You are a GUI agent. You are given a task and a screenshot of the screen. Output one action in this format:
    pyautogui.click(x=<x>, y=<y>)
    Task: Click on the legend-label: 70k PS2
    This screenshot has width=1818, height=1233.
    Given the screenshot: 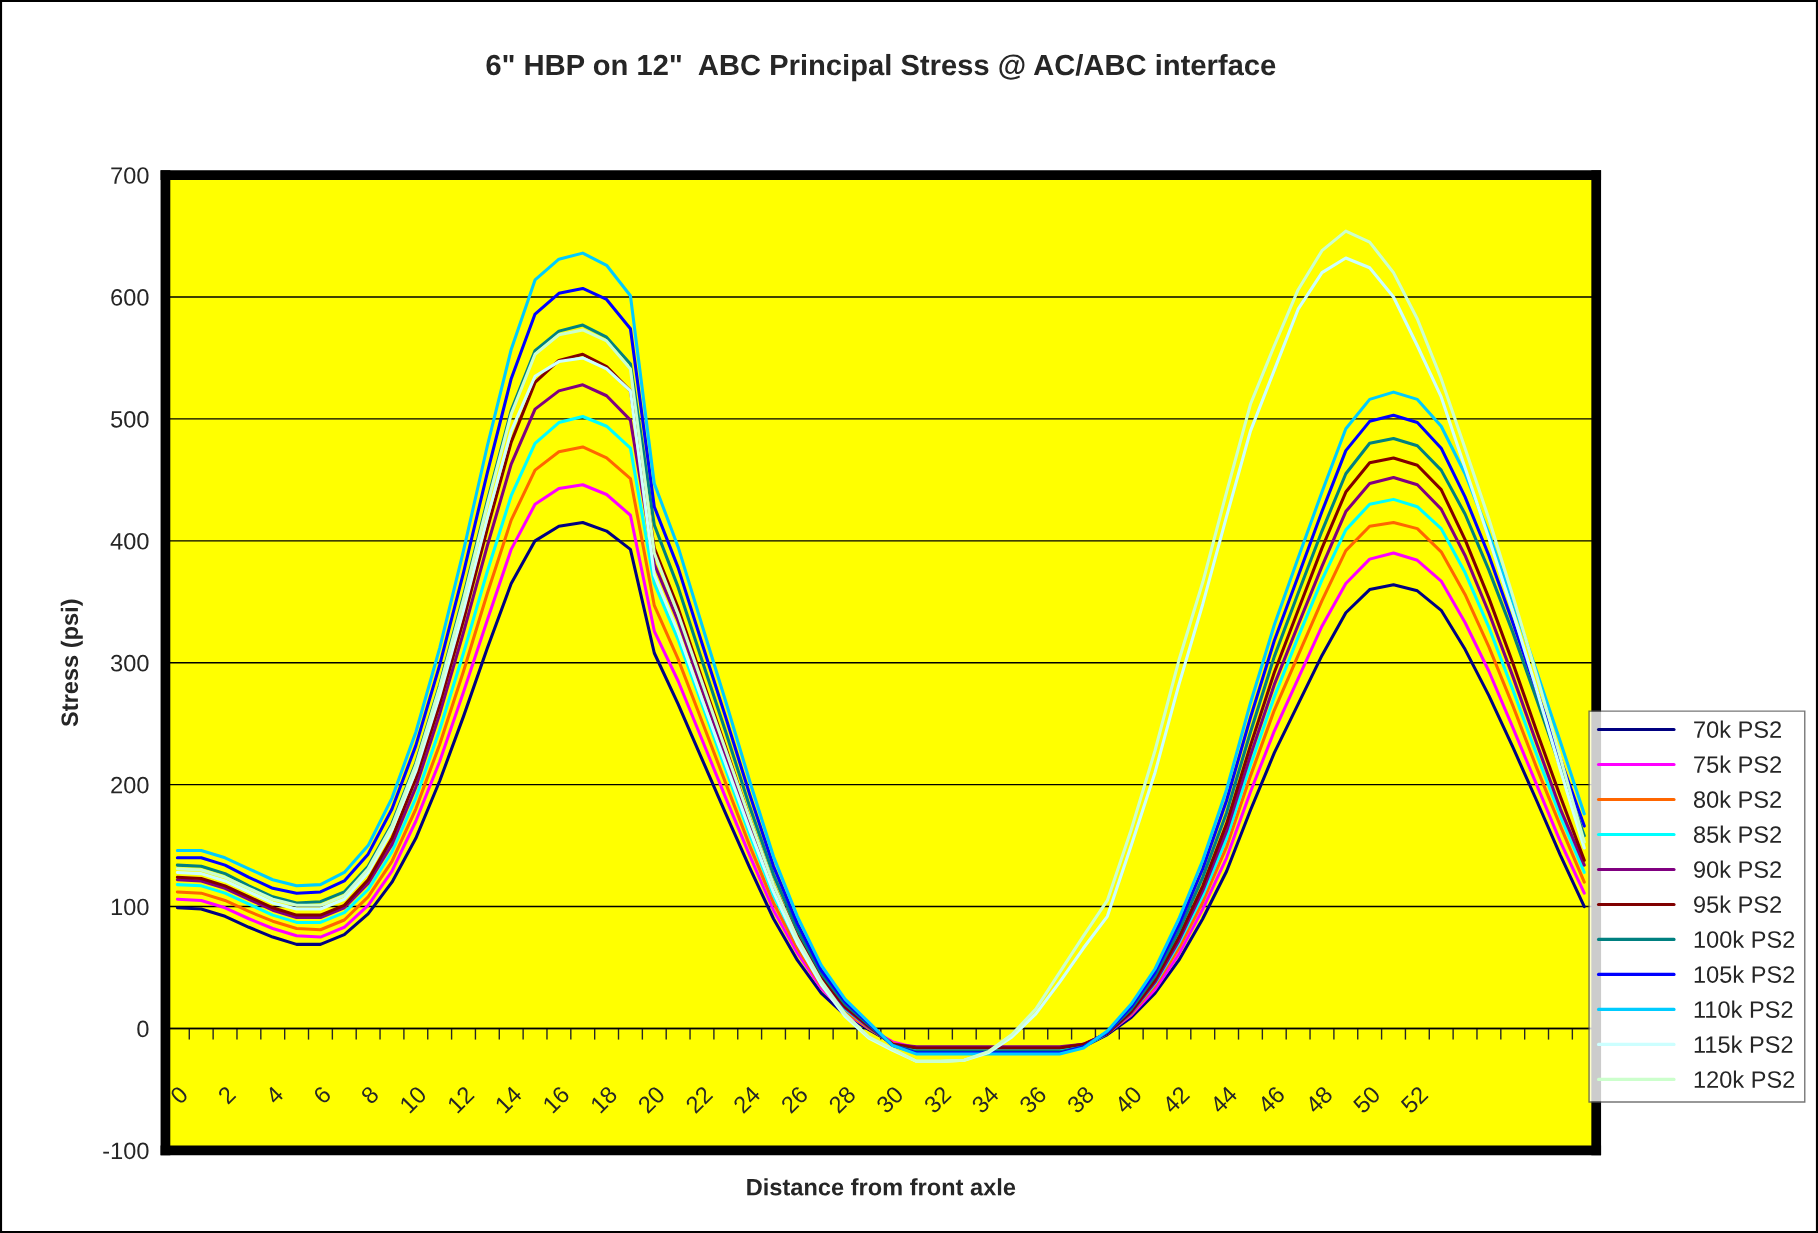 What is the action you would take?
    pyautogui.click(x=1738, y=729)
    